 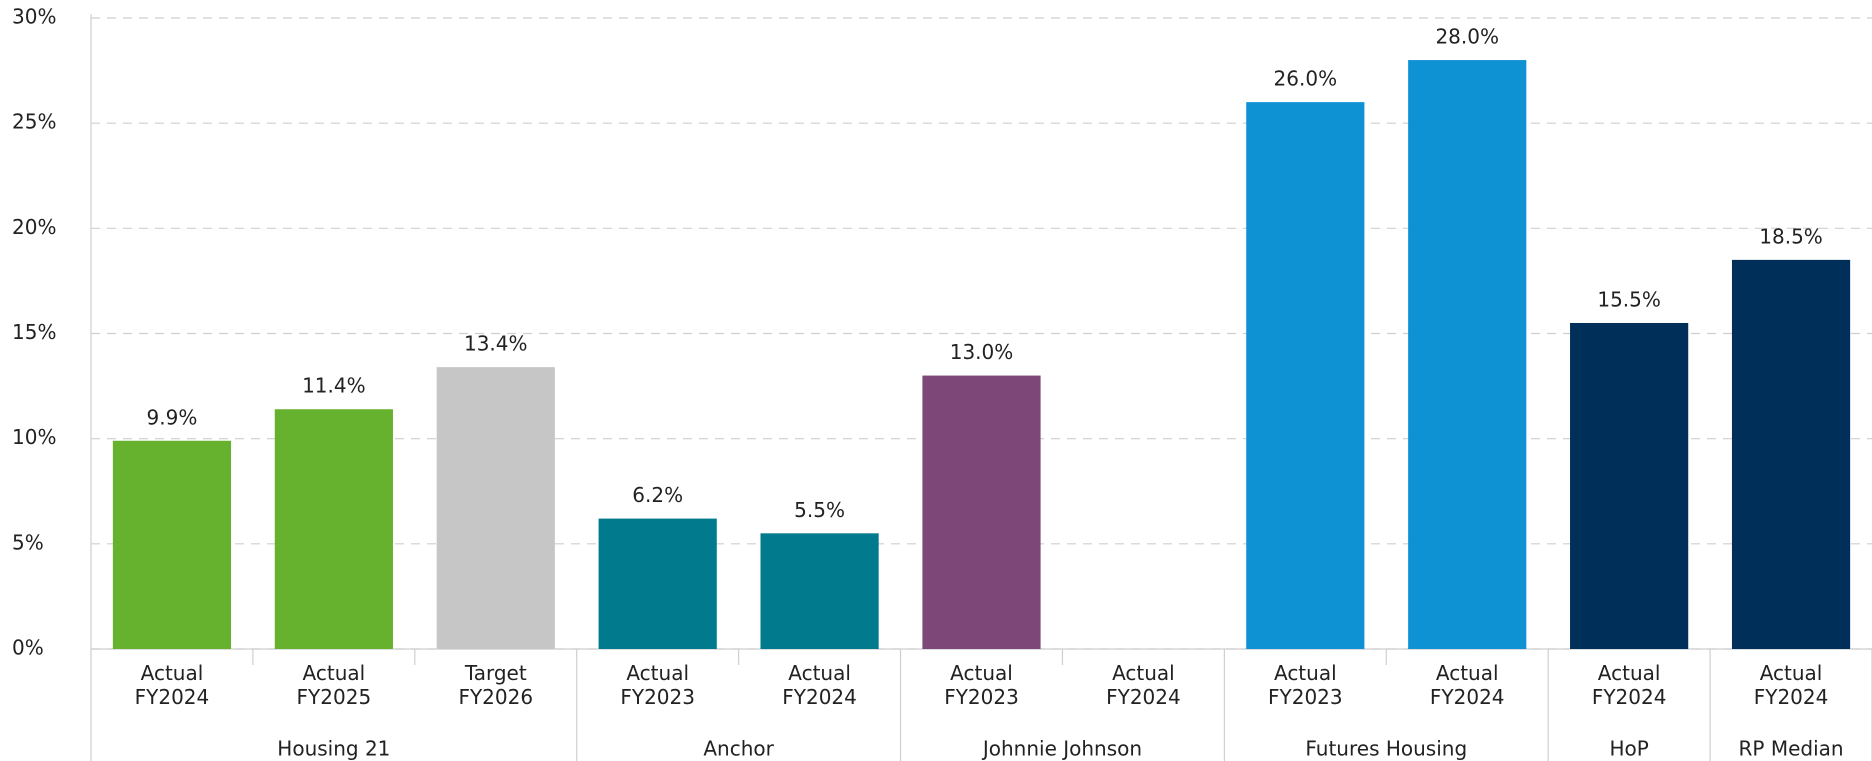 I want to click on value-label: 18.5%, so click(x=1791, y=236).